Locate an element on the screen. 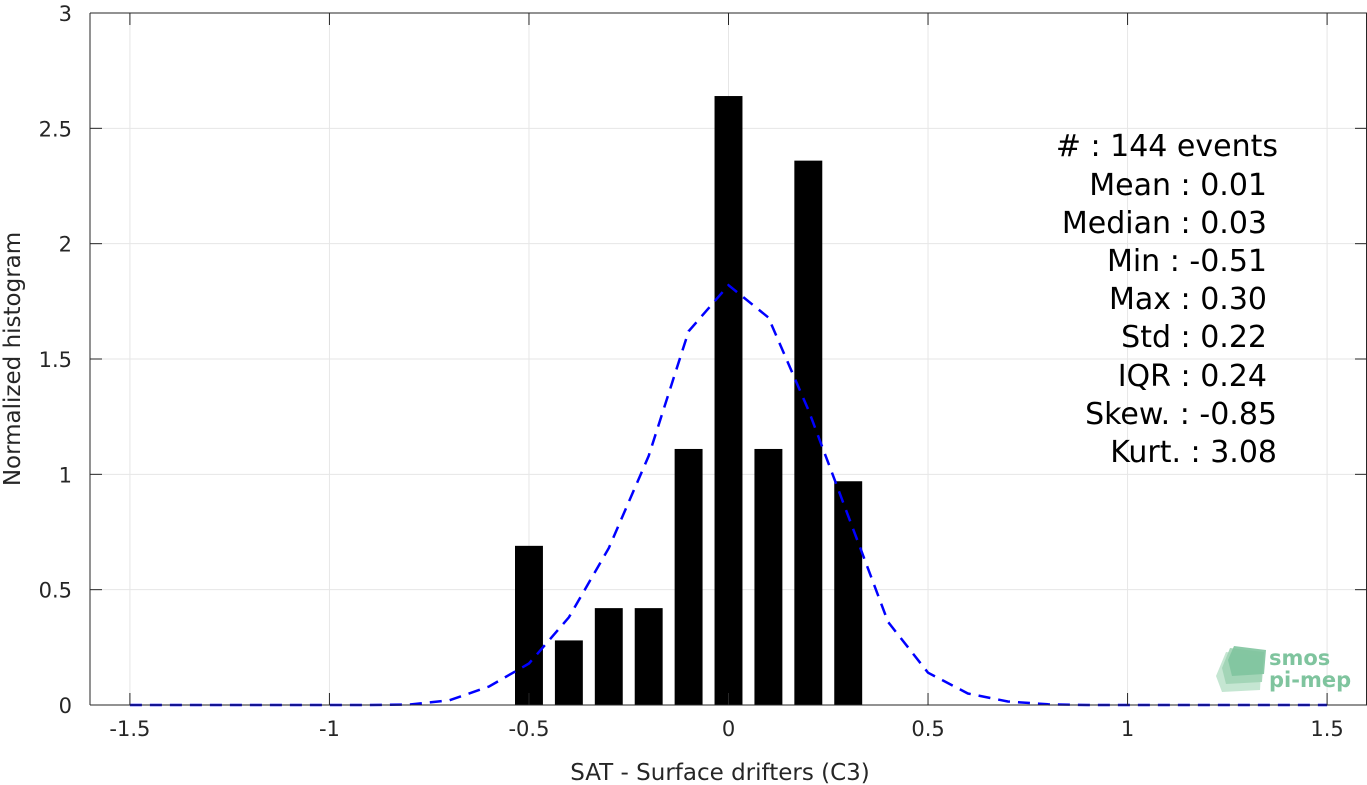  x-tick-label: 1.5 is located at coordinates (1326, 729).